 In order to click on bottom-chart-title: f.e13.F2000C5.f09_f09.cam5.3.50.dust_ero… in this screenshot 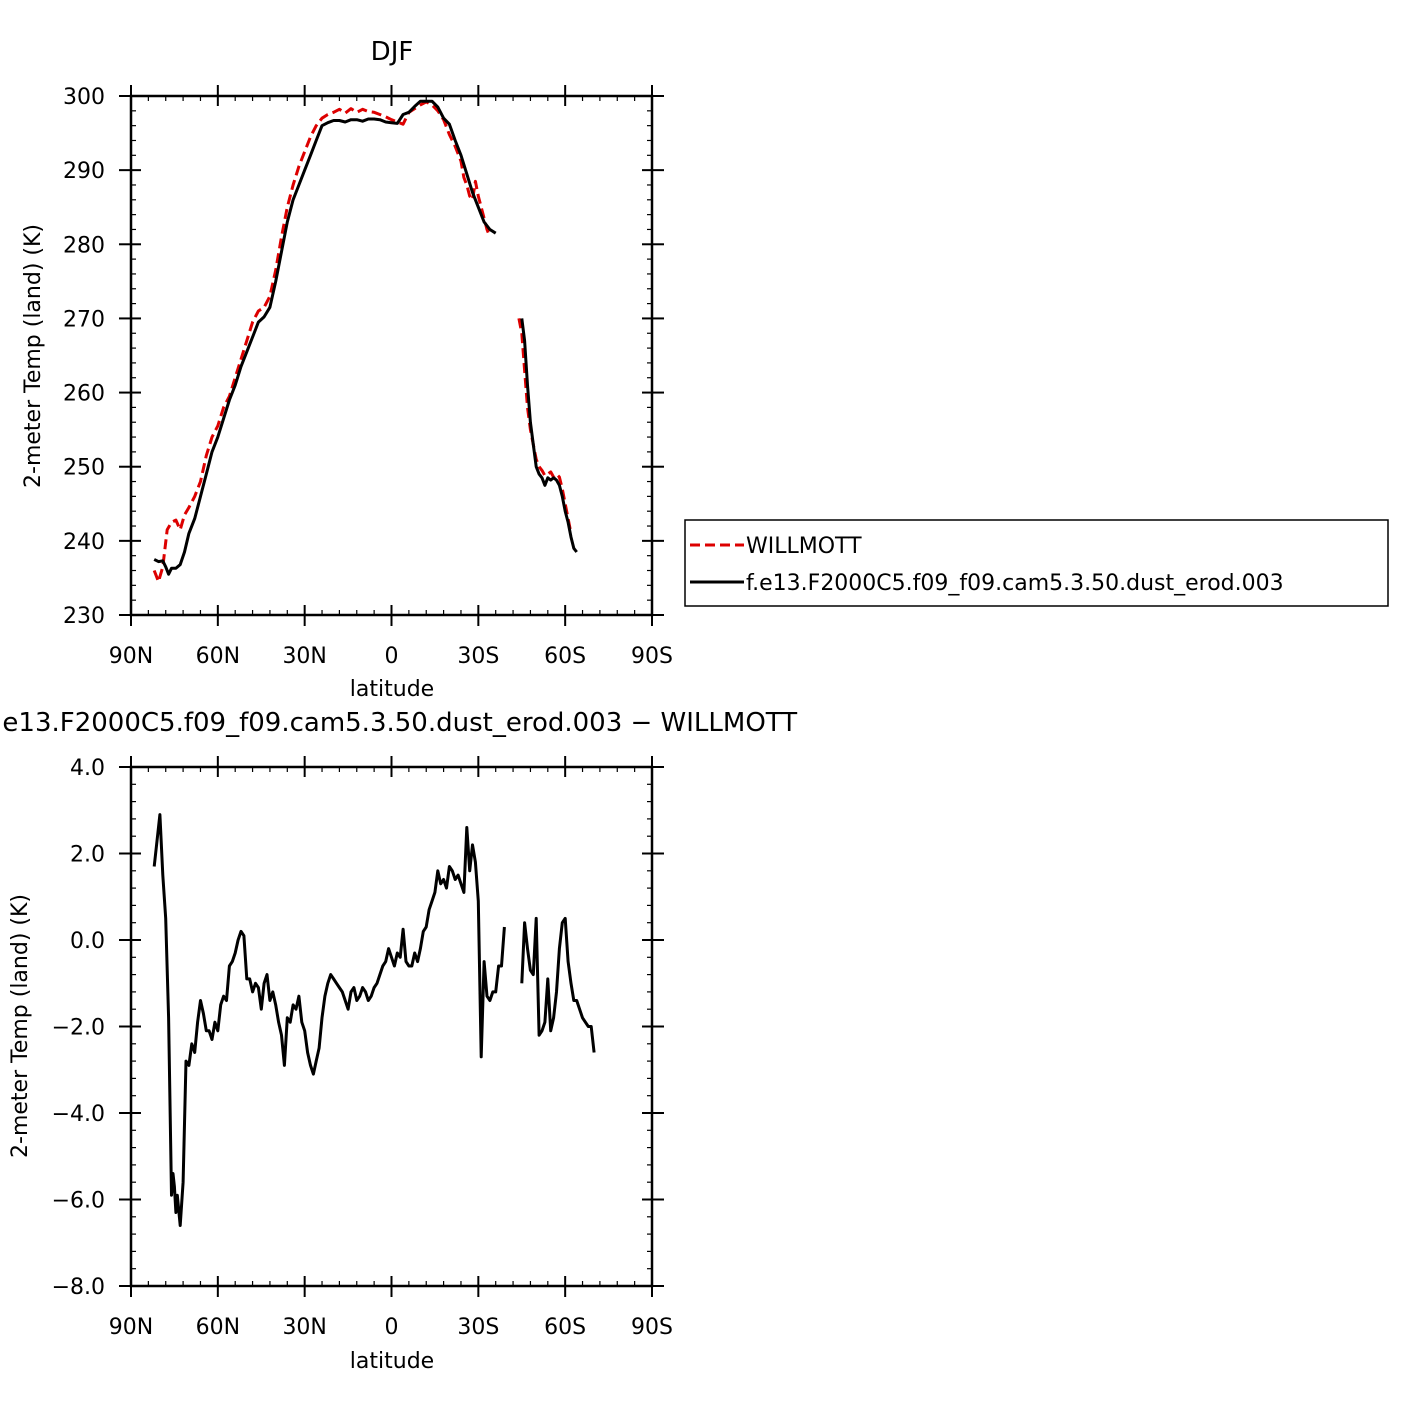, I will do `click(398, 723)`.